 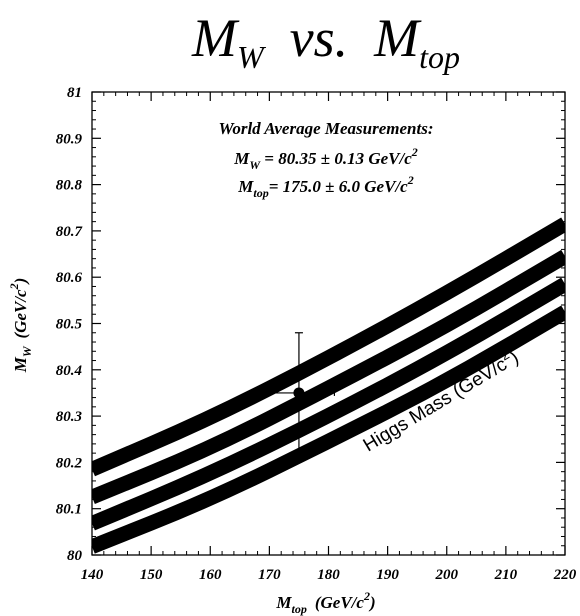 What do you see at coordinates (387, 575) in the screenshot?
I see `x-tick-label: 190` at bounding box center [387, 575].